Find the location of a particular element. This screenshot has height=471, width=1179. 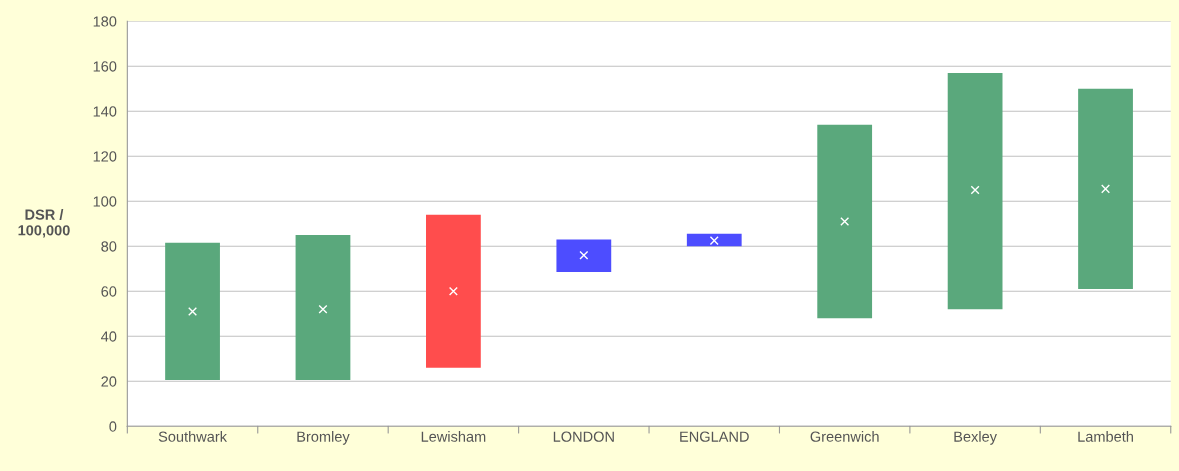

y-tick-label: 160 is located at coordinates (105, 66).